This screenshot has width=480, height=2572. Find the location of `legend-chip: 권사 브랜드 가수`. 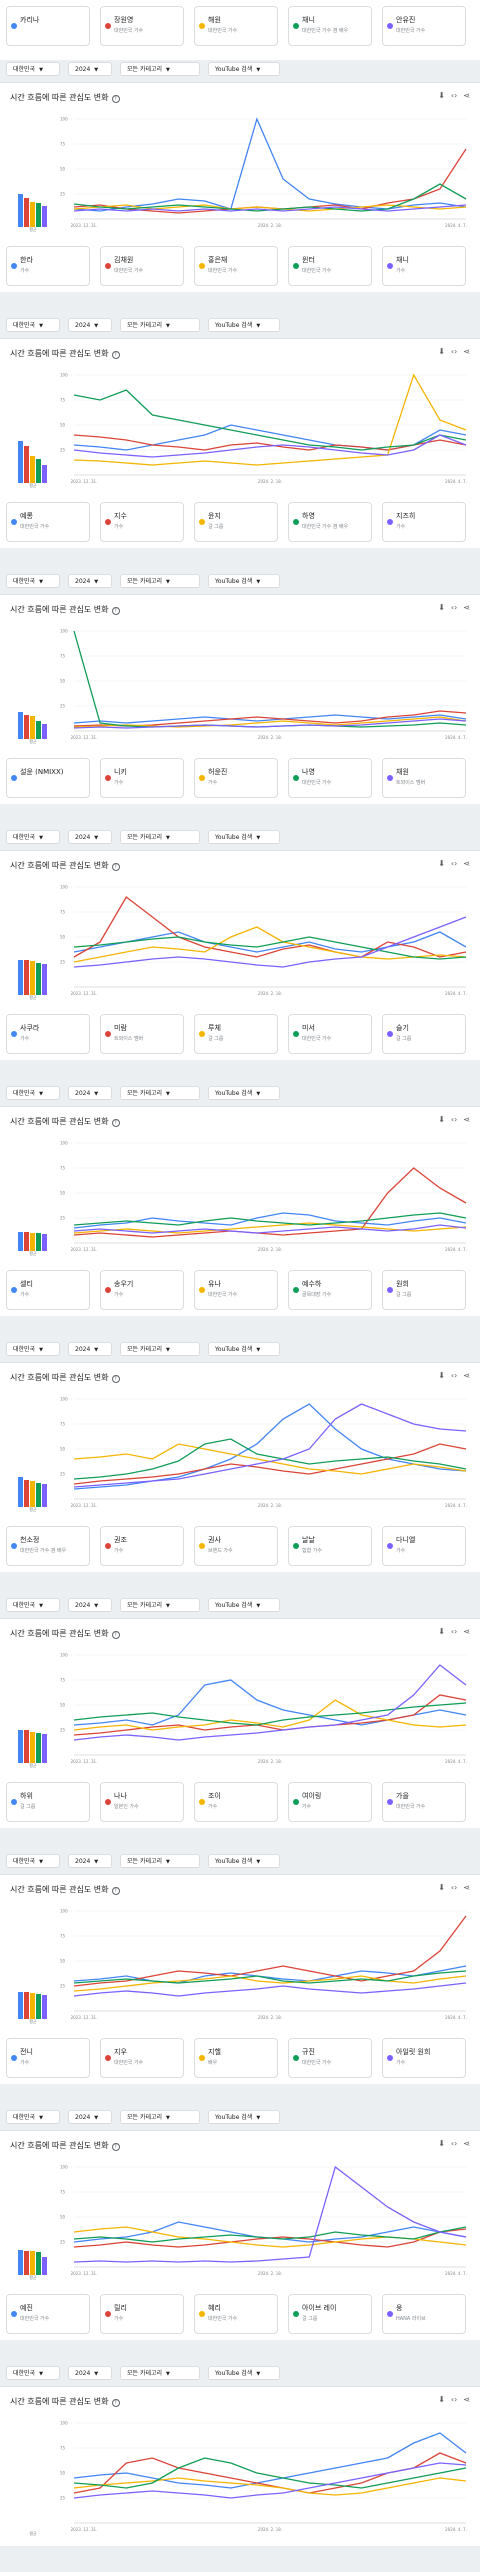

legend-chip: 권사 브랜드 가수 is located at coordinates (236, 1546).